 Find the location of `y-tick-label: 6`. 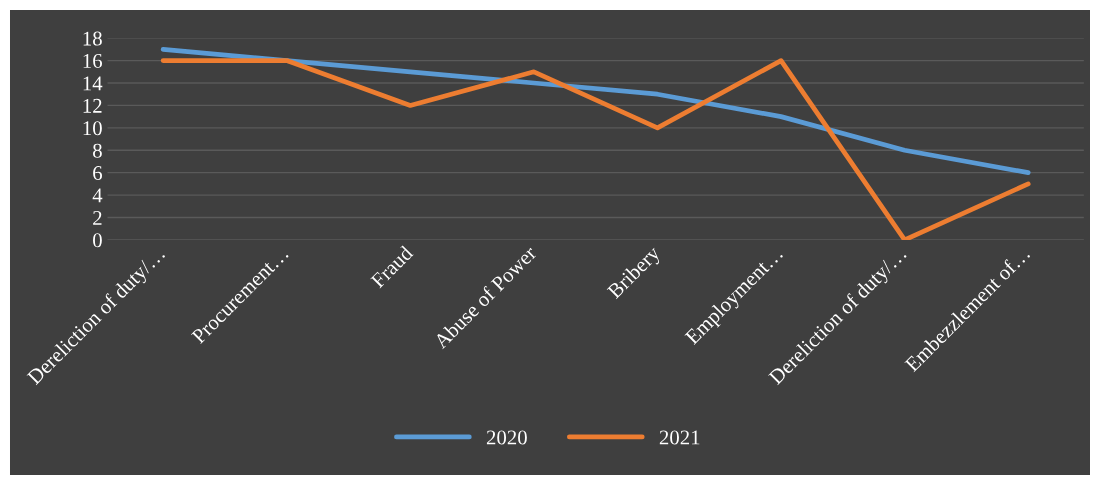

y-tick-label: 6 is located at coordinates (98, 173).